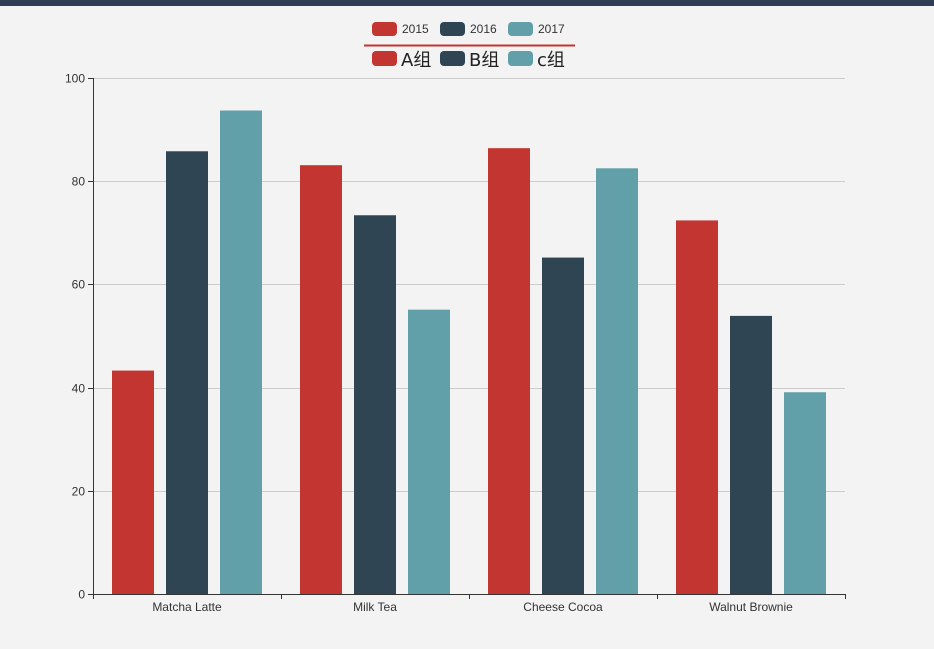 The width and height of the screenshot is (934, 649). What do you see at coordinates (79, 182) in the screenshot?
I see `y-axis-tick-label: 80` at bounding box center [79, 182].